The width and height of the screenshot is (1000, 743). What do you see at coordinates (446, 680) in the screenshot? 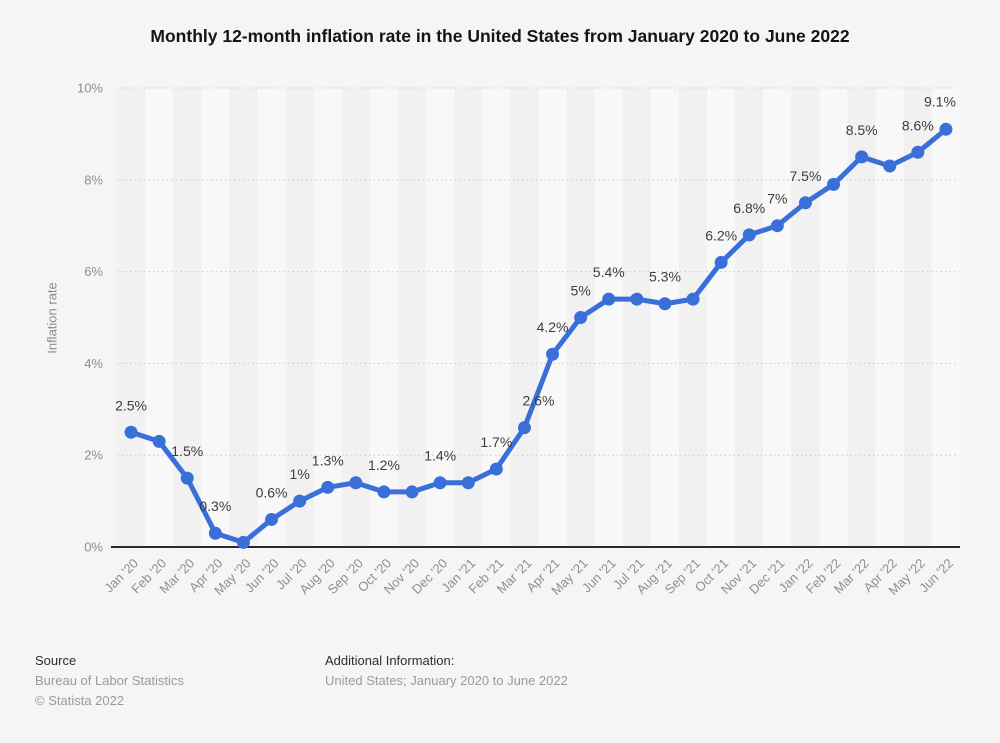
I see `additional-info-text: United States; January 2020 to June 2022` at bounding box center [446, 680].